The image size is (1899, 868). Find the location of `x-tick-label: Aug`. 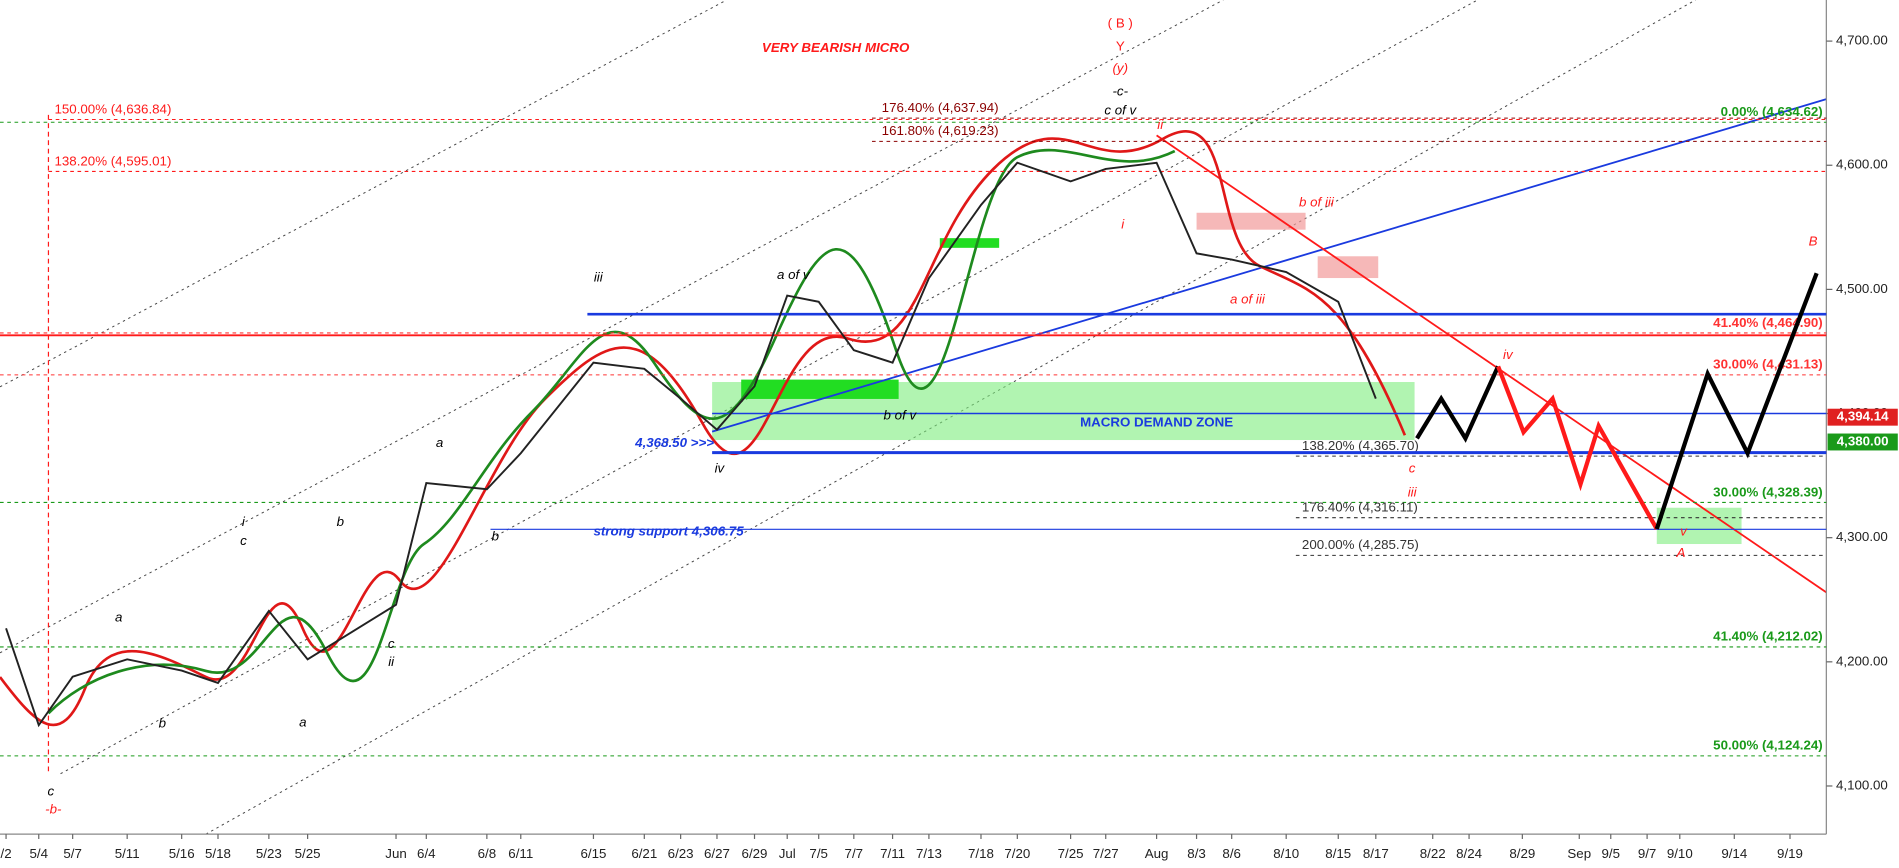

x-tick-label: Aug is located at coordinates (1157, 853).